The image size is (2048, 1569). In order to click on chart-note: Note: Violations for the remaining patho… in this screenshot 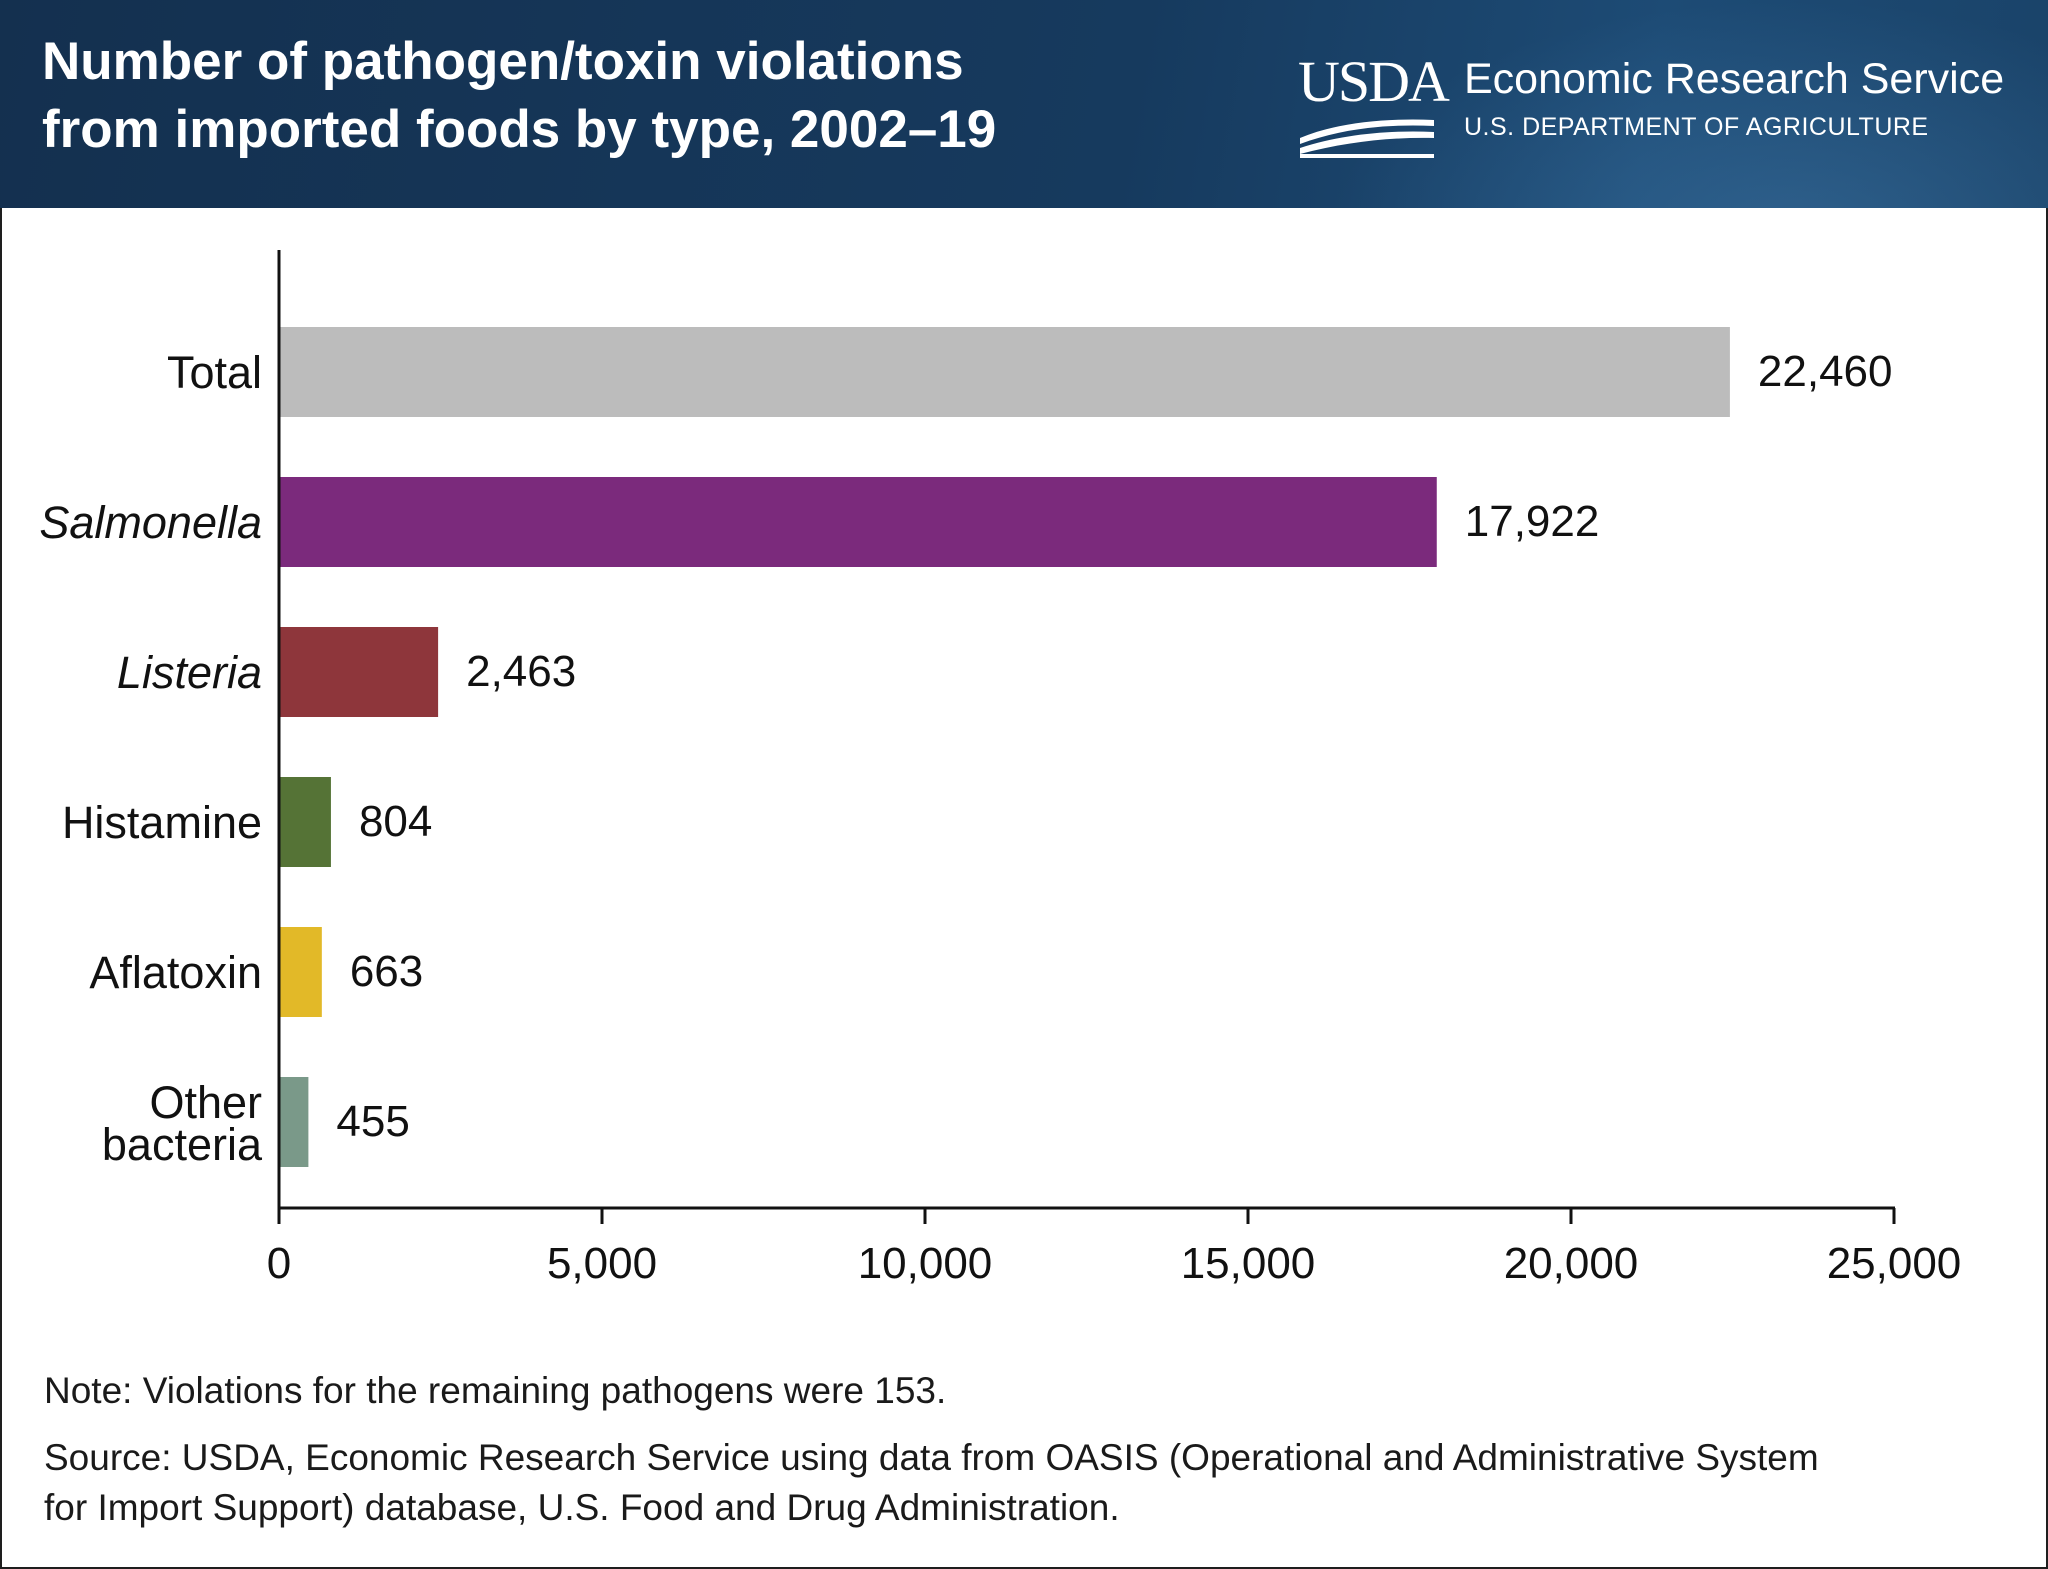, I will do `click(495, 1390)`.